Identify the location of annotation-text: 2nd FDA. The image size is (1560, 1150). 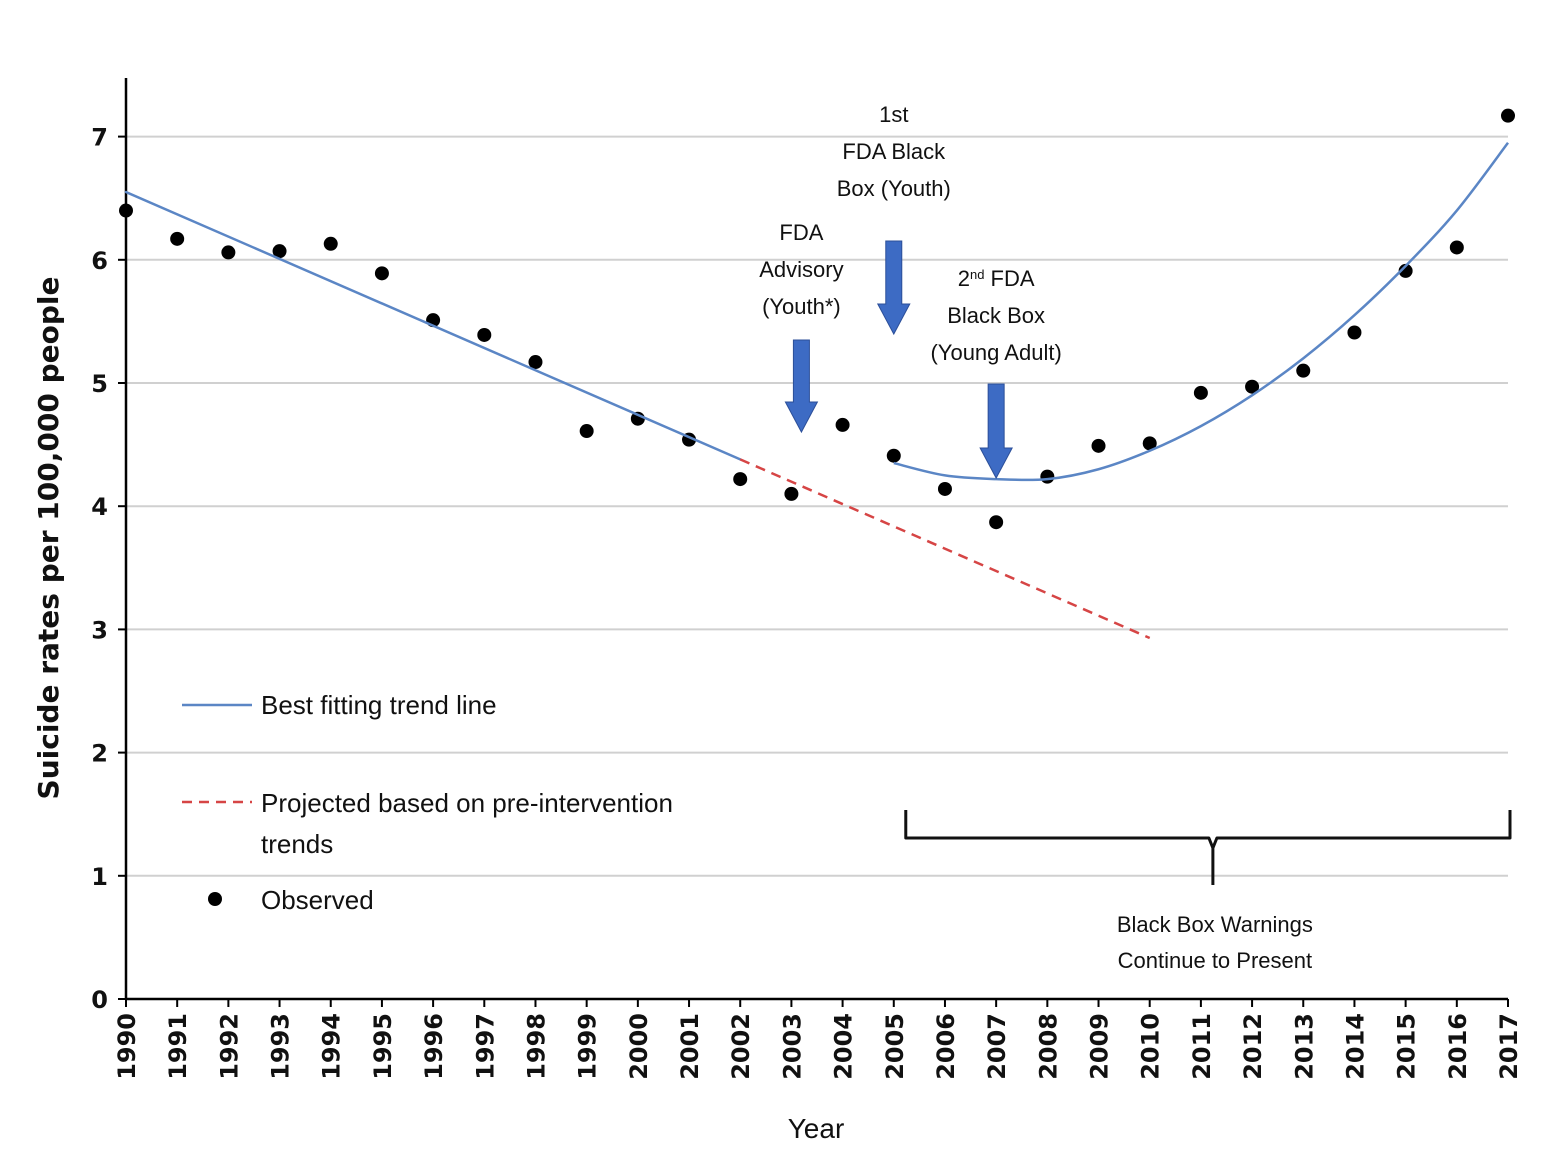
(996, 278).